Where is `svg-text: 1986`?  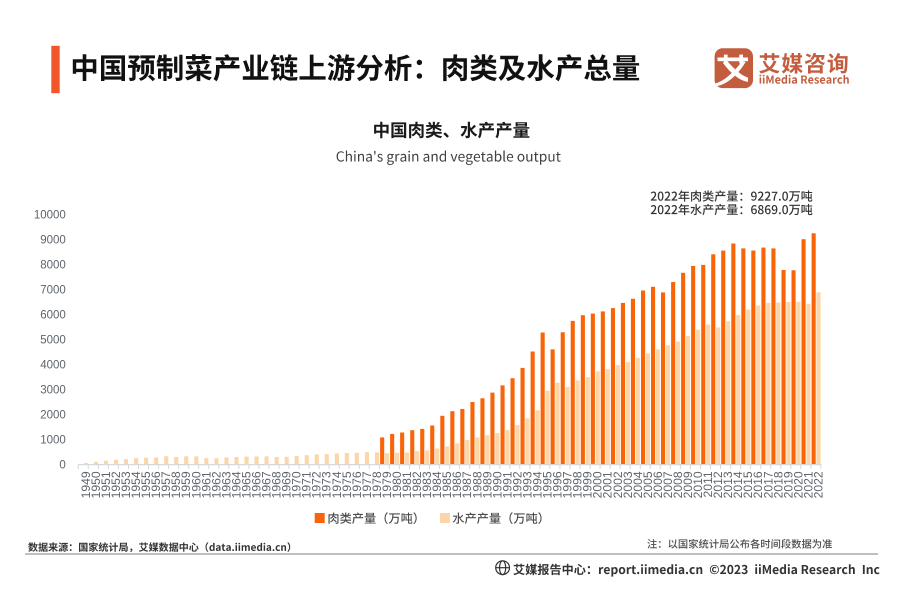 svg-text: 1986 is located at coordinates (457, 484).